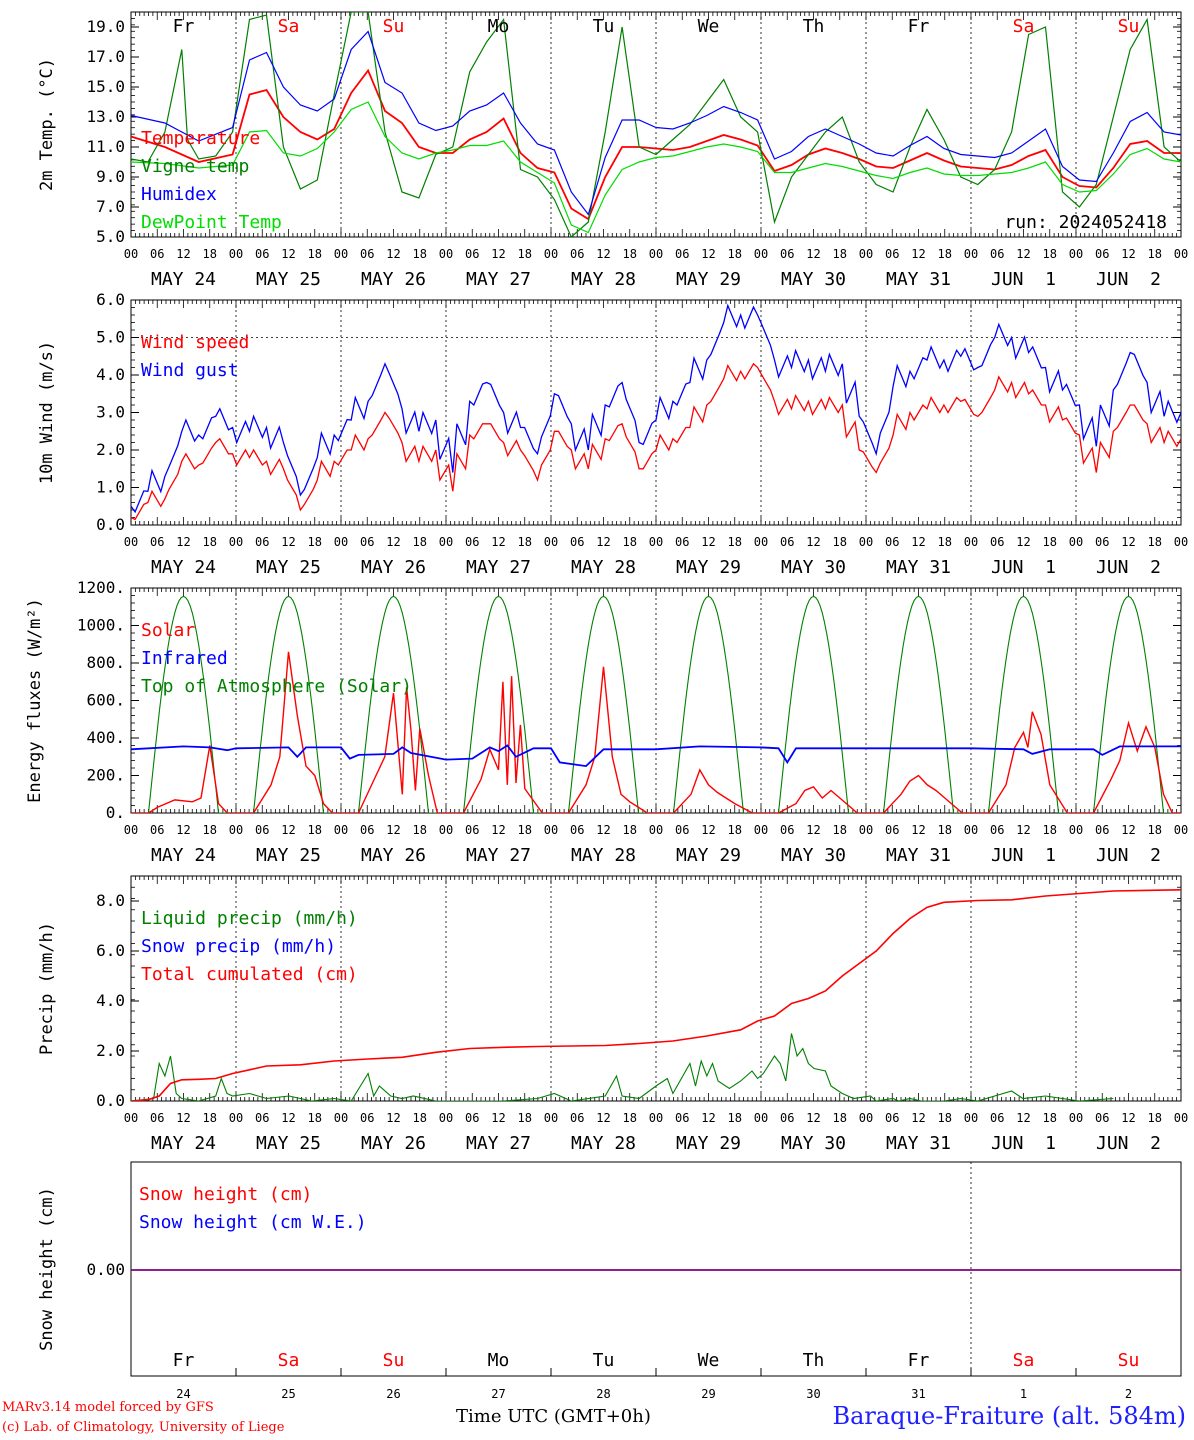 The width and height of the screenshot is (1194, 1440). What do you see at coordinates (110, 900) in the screenshot?
I see `y-tick-label: 8.0` at bounding box center [110, 900].